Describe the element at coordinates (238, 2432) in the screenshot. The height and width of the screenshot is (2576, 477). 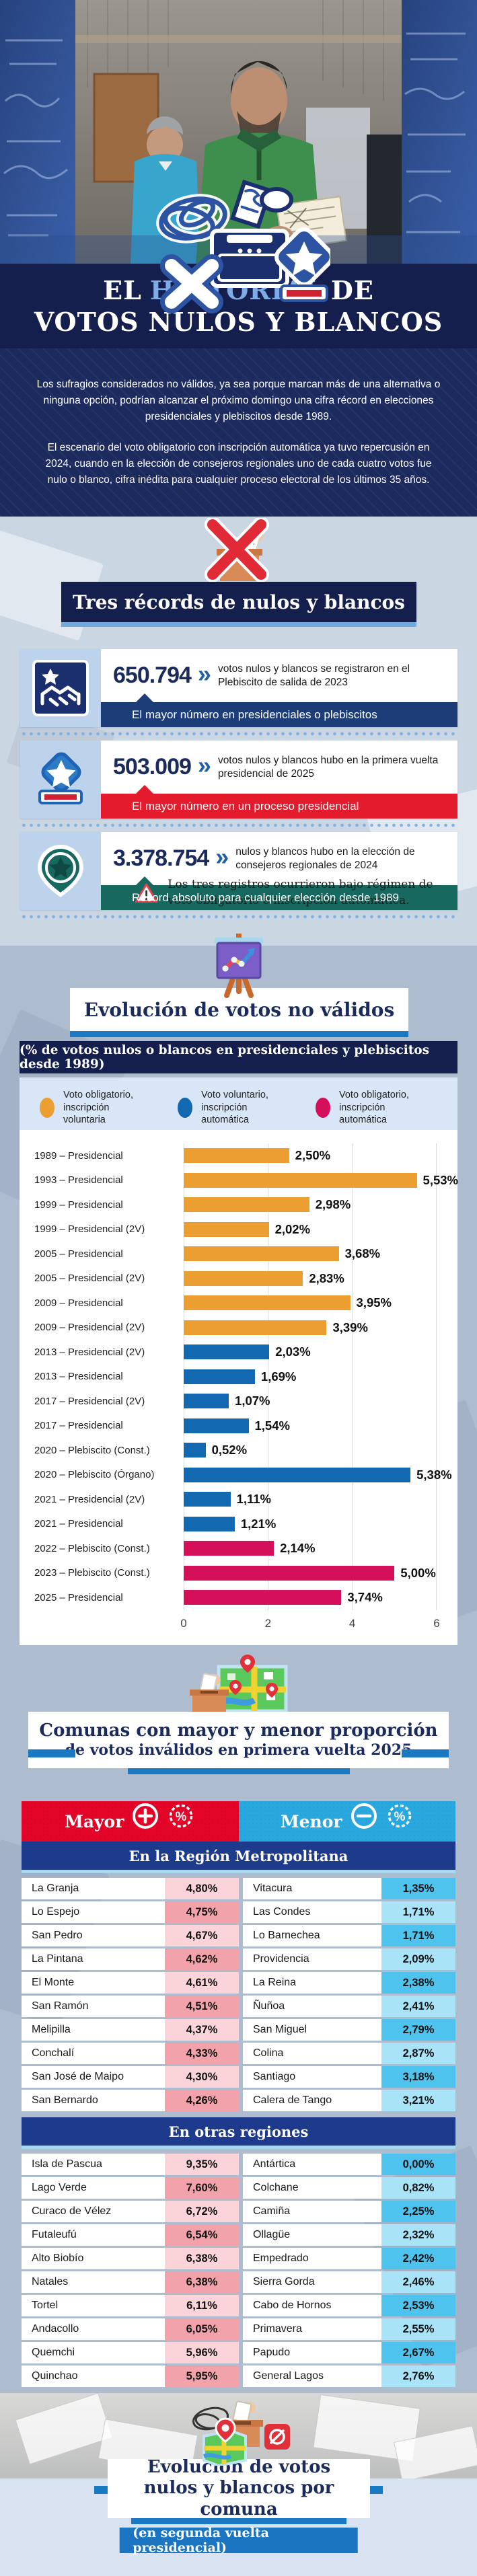
I see `null-vote-map-icon` at that location.